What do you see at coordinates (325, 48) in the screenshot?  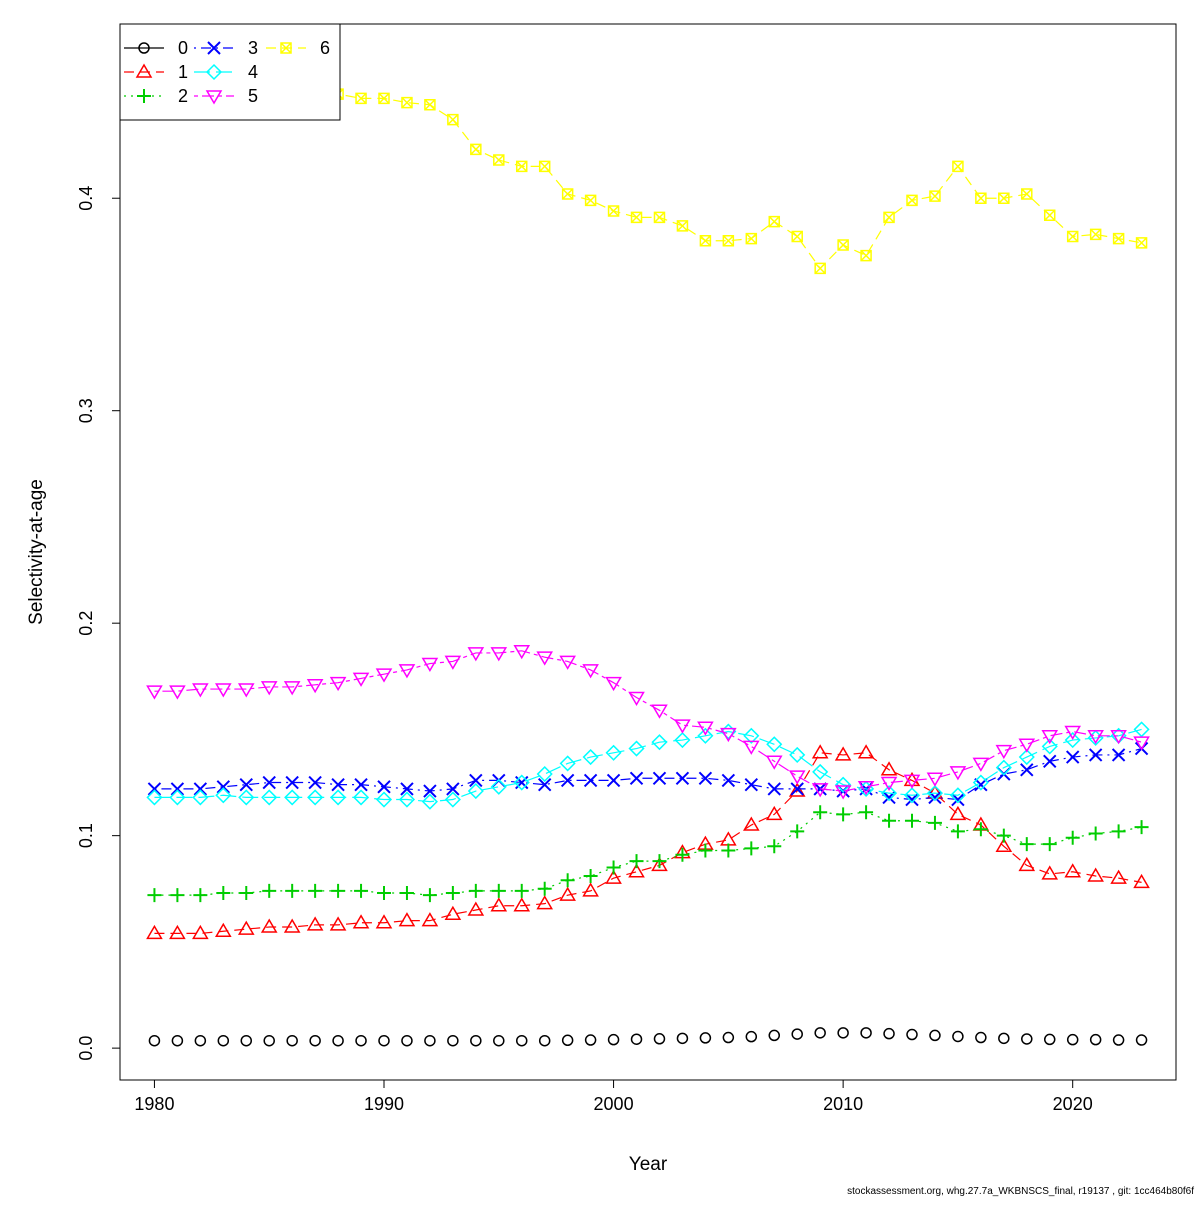 I see `legend-label: 6` at bounding box center [325, 48].